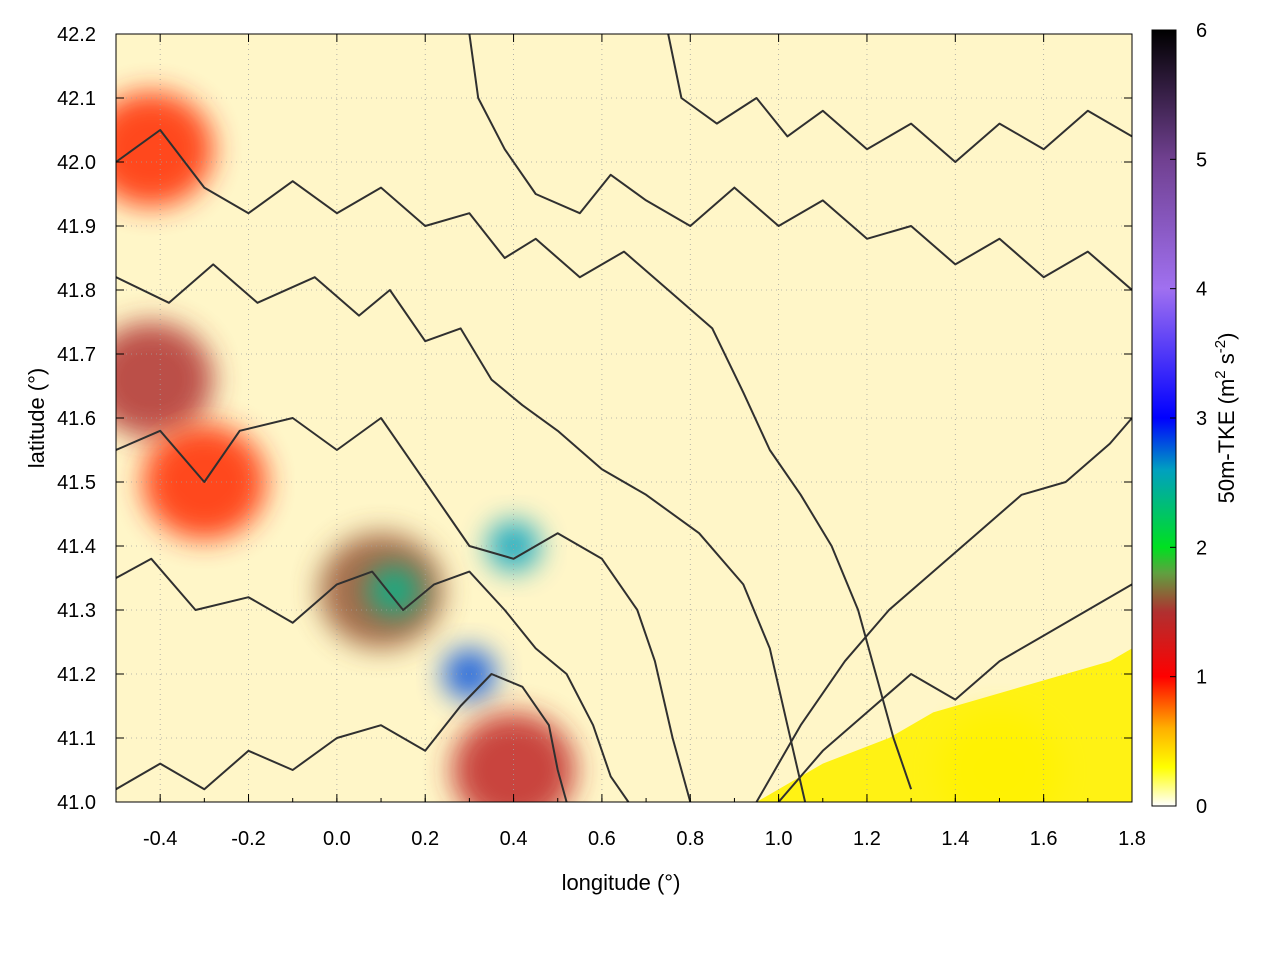 This screenshot has height=960, width=1280. What do you see at coordinates (76, 355) in the screenshot?
I see `y-tick-label: 41.7` at bounding box center [76, 355].